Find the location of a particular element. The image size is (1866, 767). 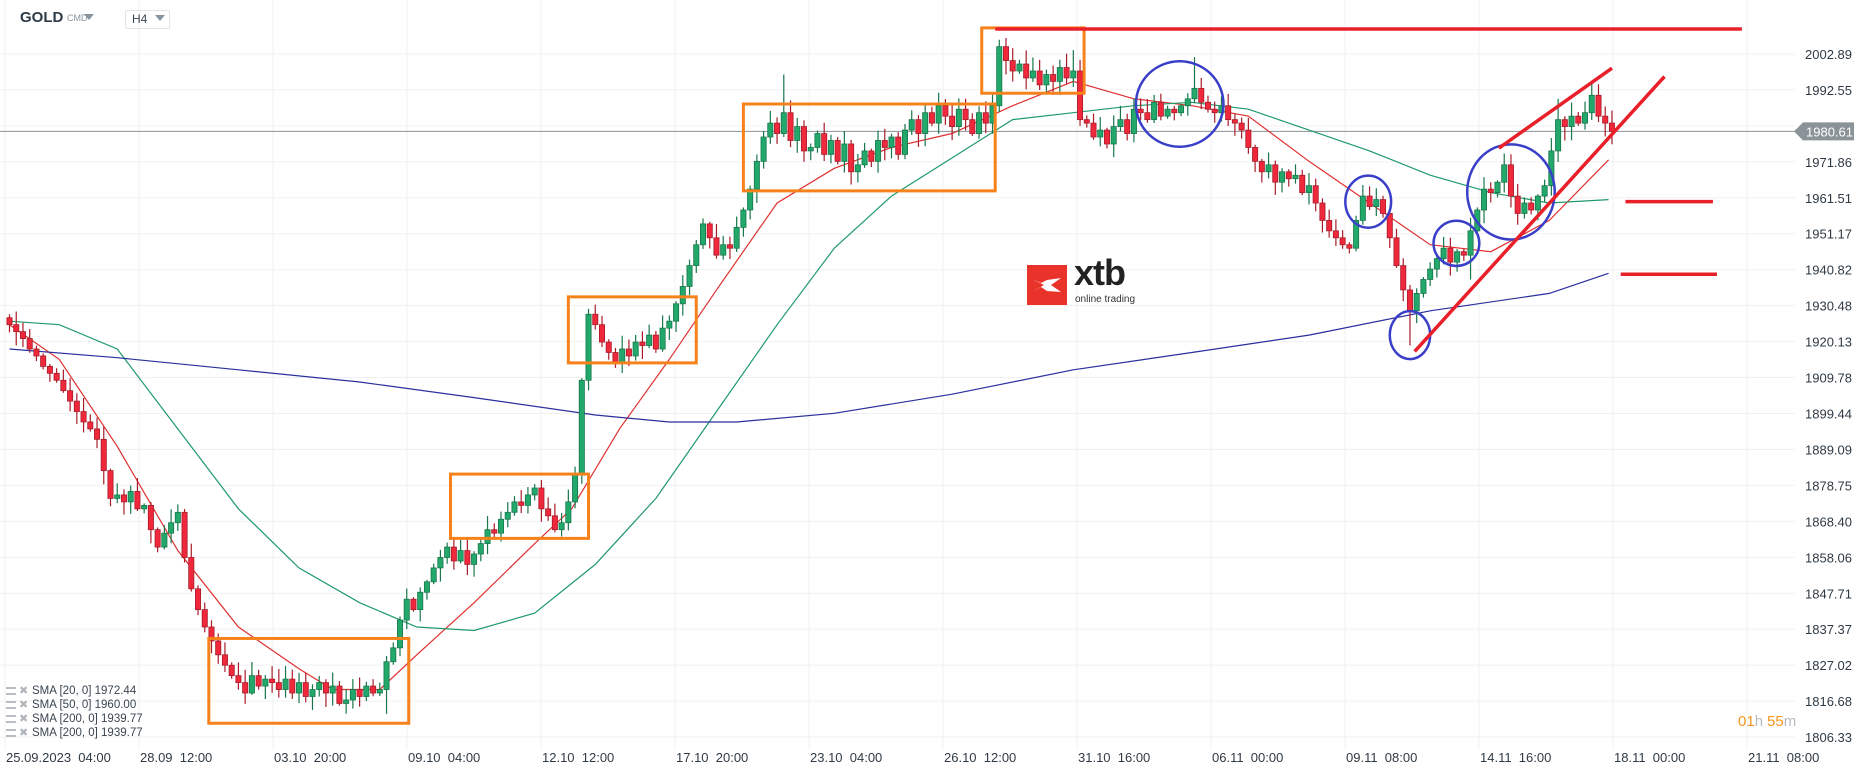

symbol-dropdown-icon is located at coordinates (89, 17).